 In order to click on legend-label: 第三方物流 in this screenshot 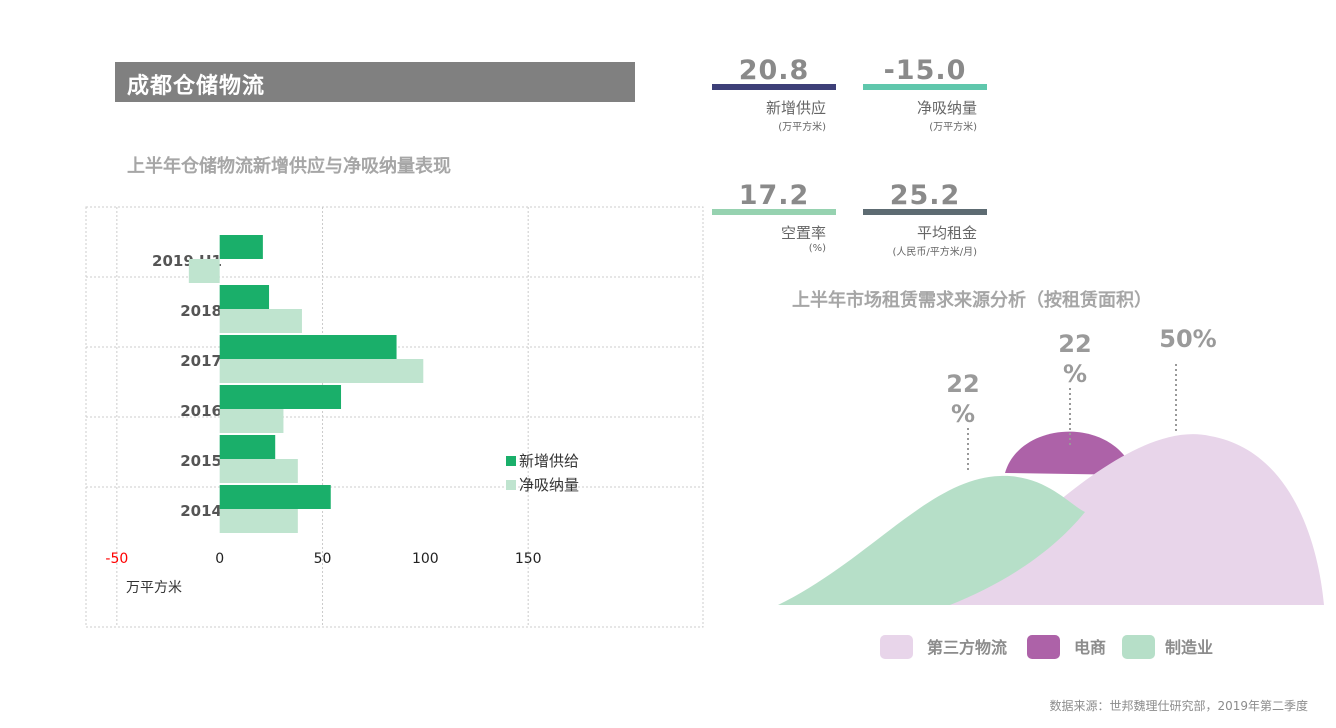, I will do `click(967, 647)`.